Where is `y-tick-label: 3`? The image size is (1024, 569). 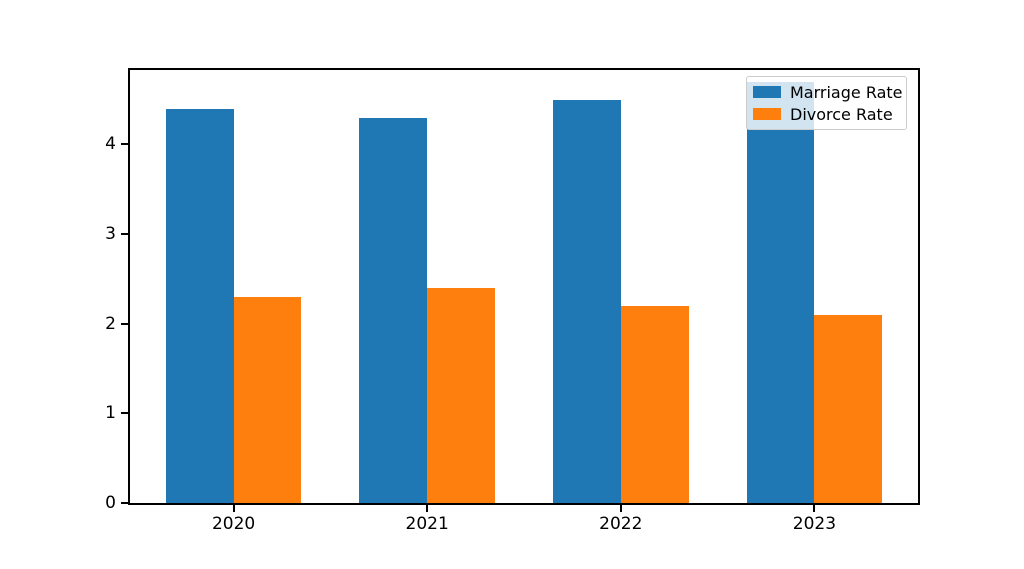
y-tick-label: 3 is located at coordinates (110, 234).